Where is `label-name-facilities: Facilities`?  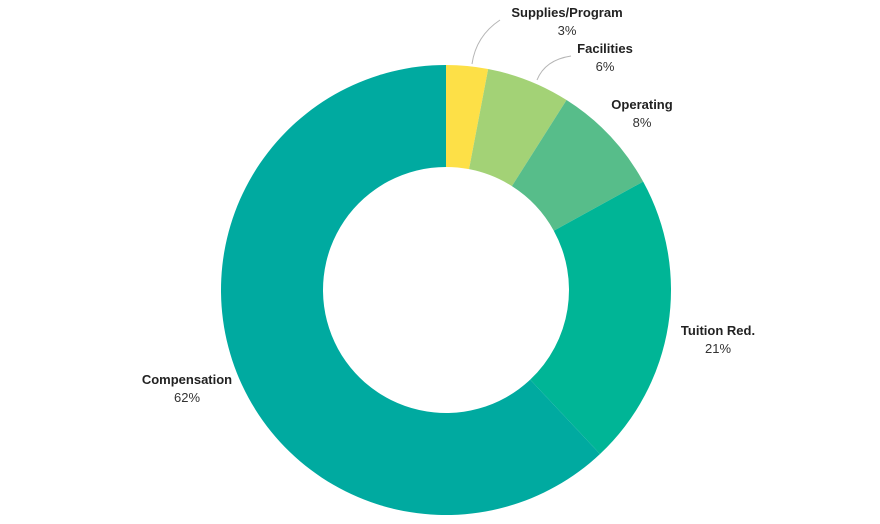
label-name-facilities: Facilities is located at coordinates (605, 48).